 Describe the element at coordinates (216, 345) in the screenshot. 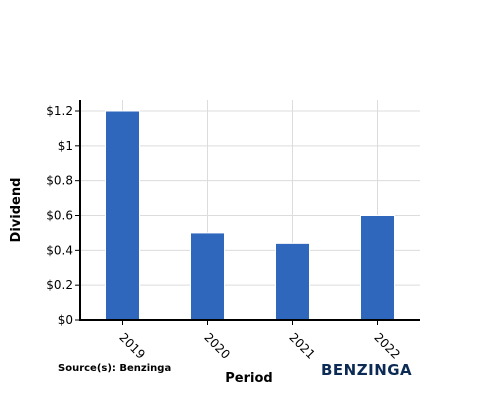

I see `x-tick-label: 2020` at that location.